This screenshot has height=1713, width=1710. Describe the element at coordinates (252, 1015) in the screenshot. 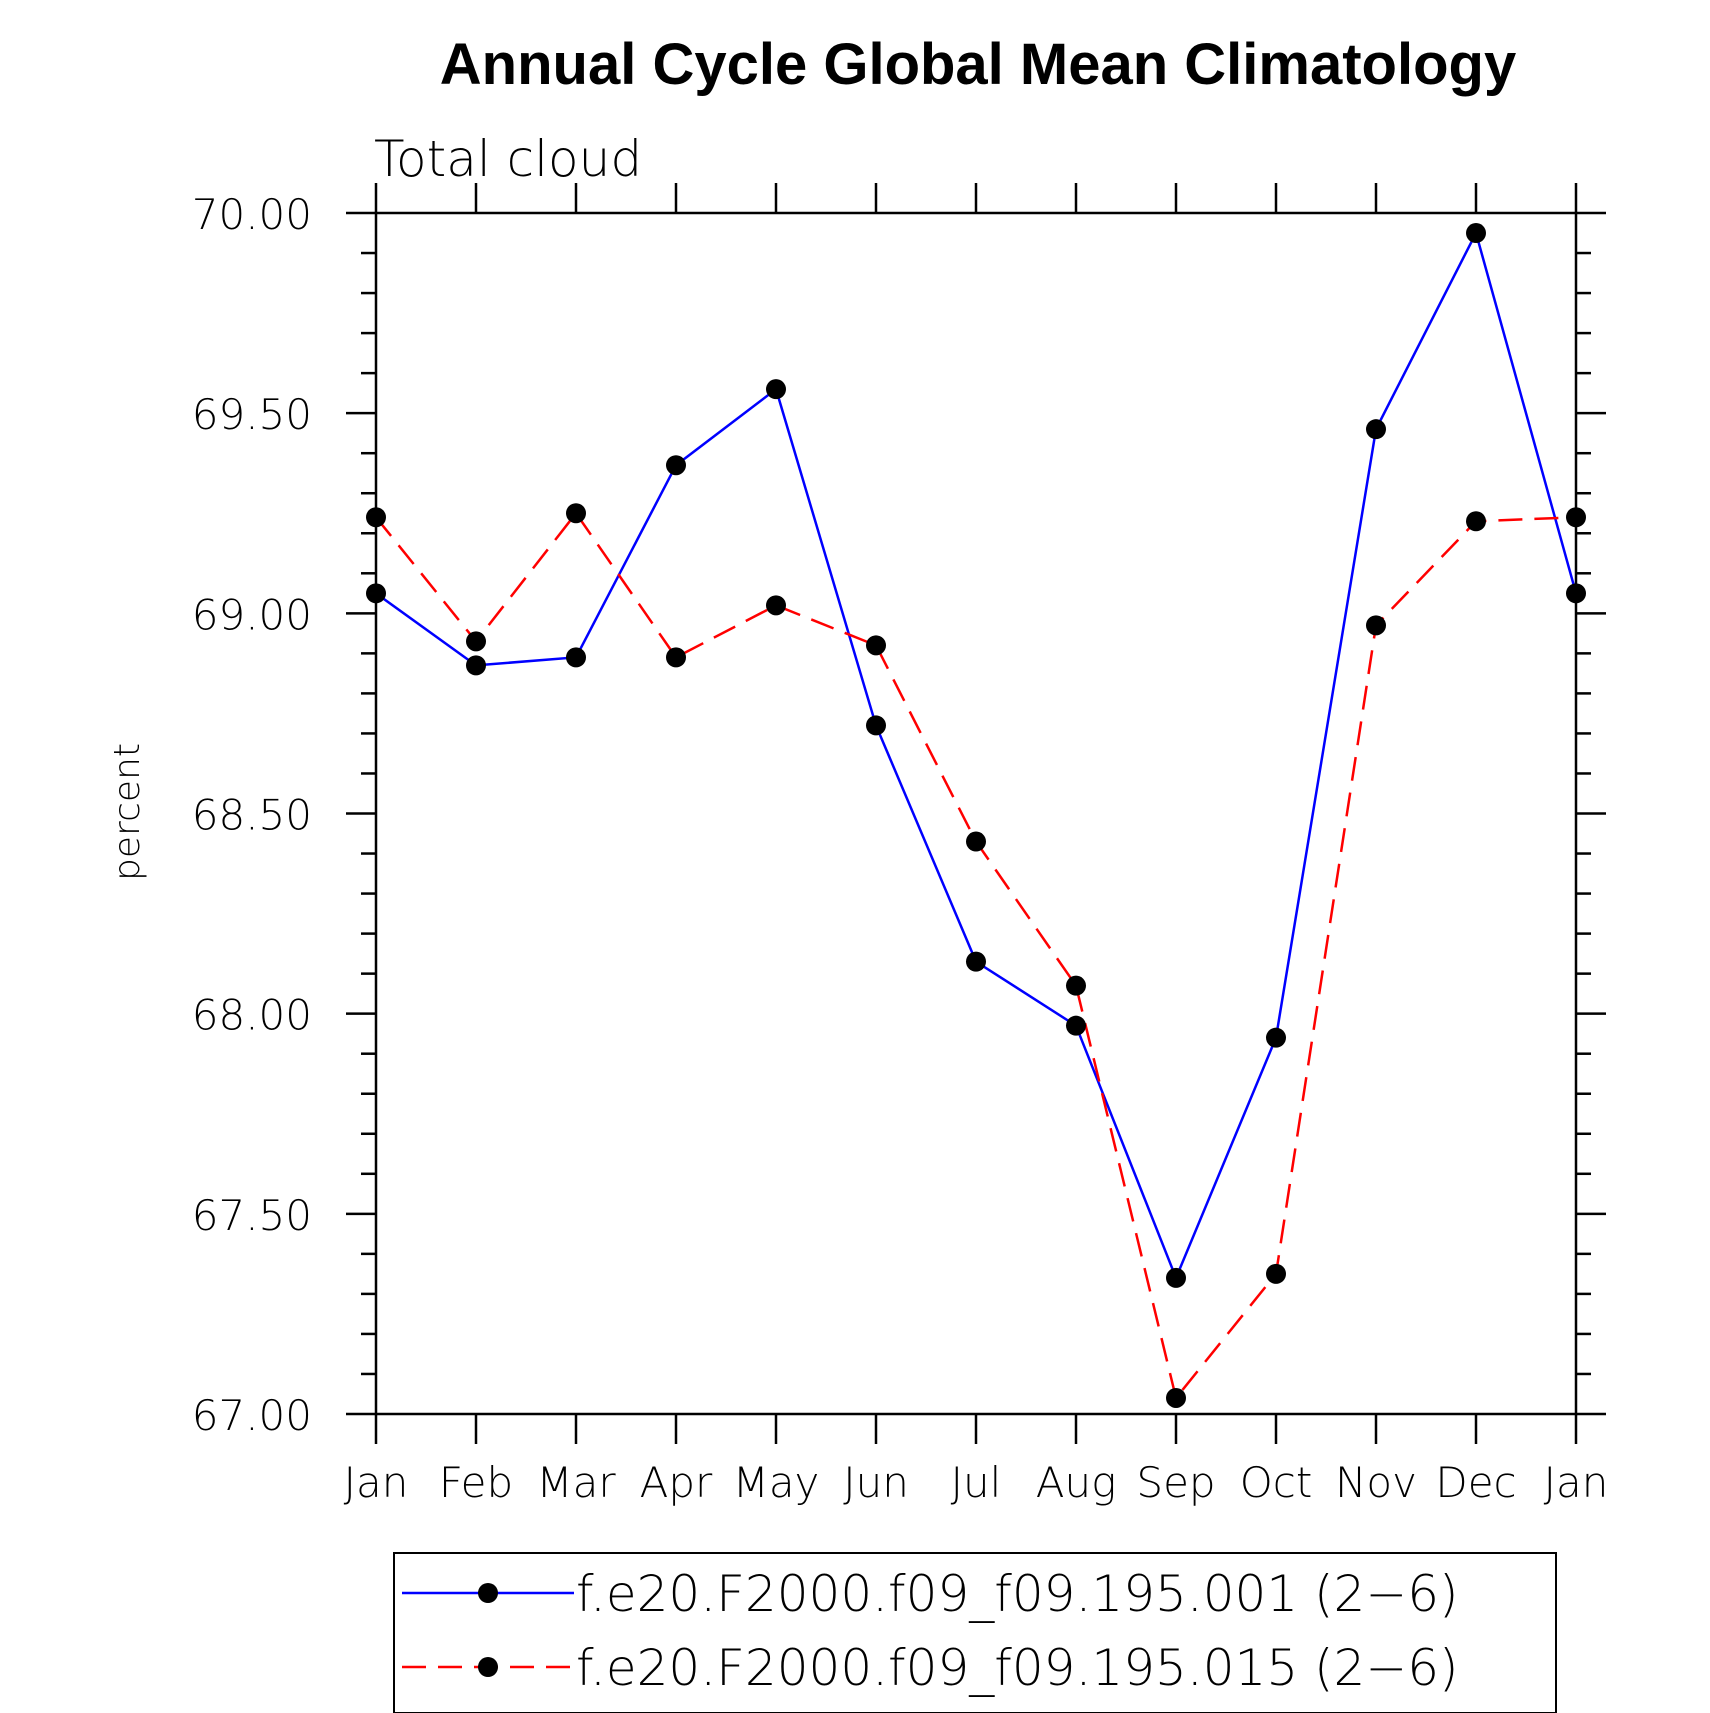

I see `y-tick-label: 68.00` at that location.